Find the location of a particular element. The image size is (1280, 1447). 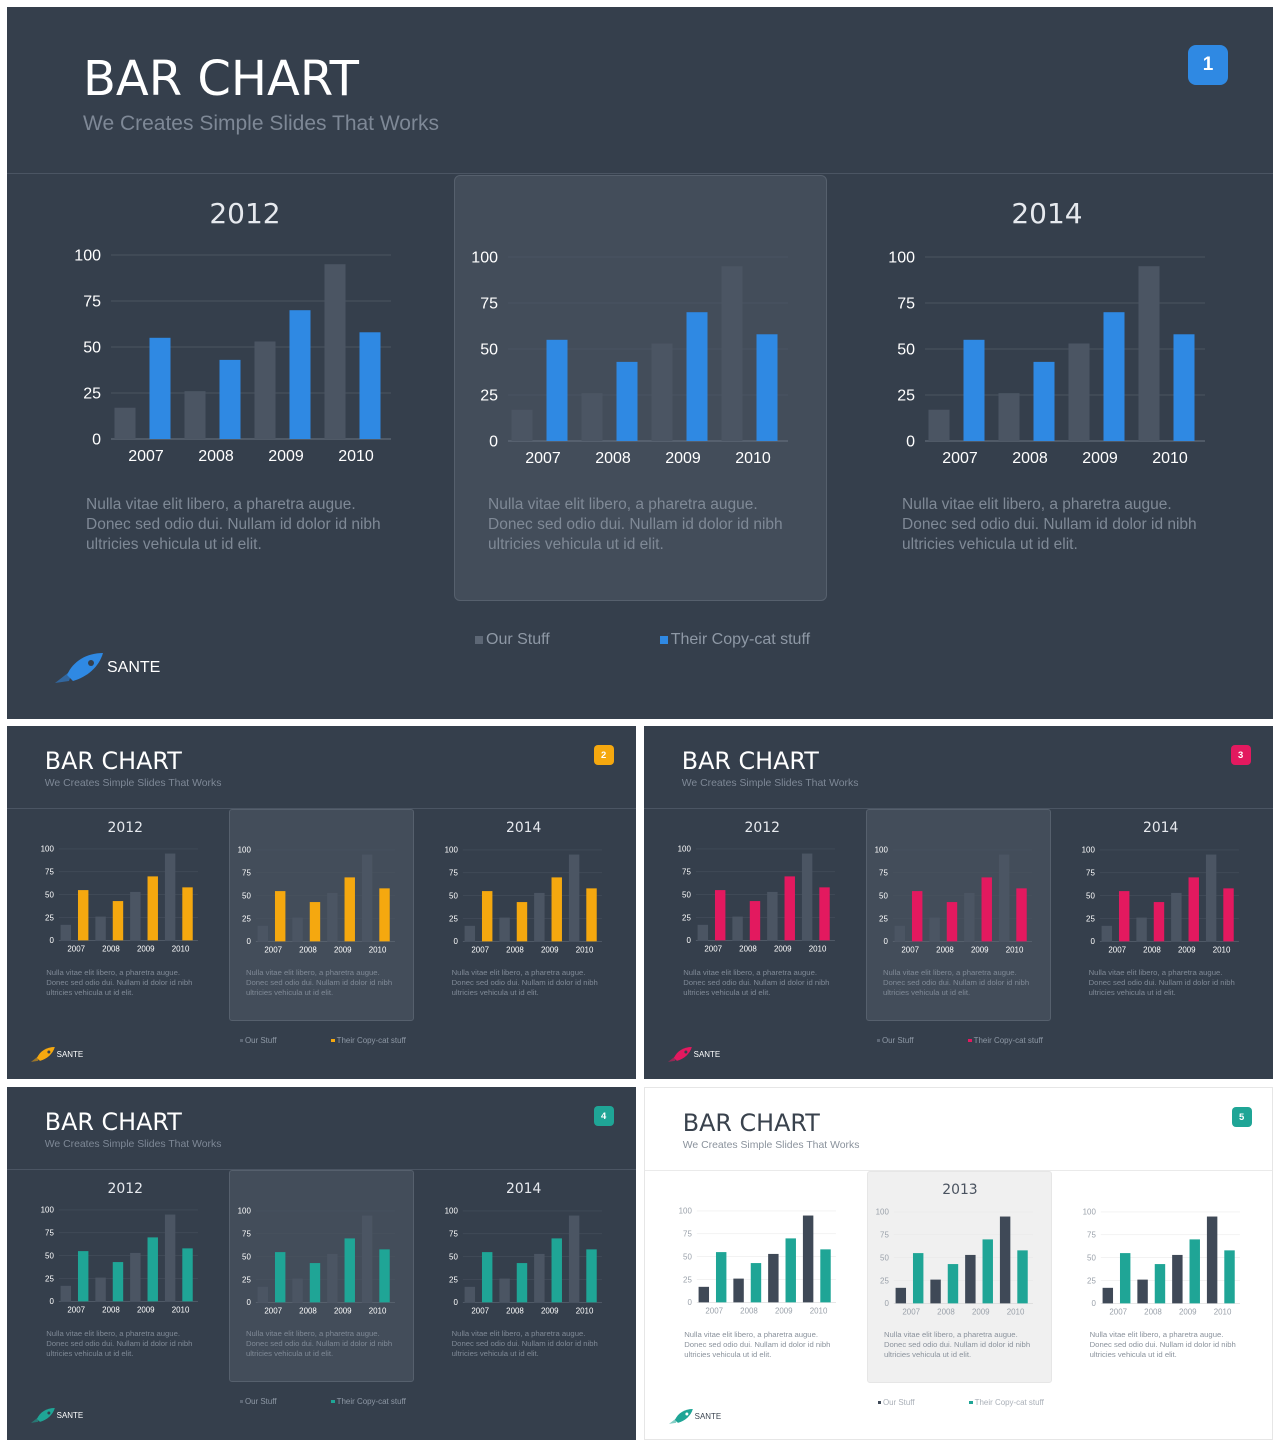

chart-legend: Our Stuff Their Copy-cat stuff is located at coordinates (322, 1040).